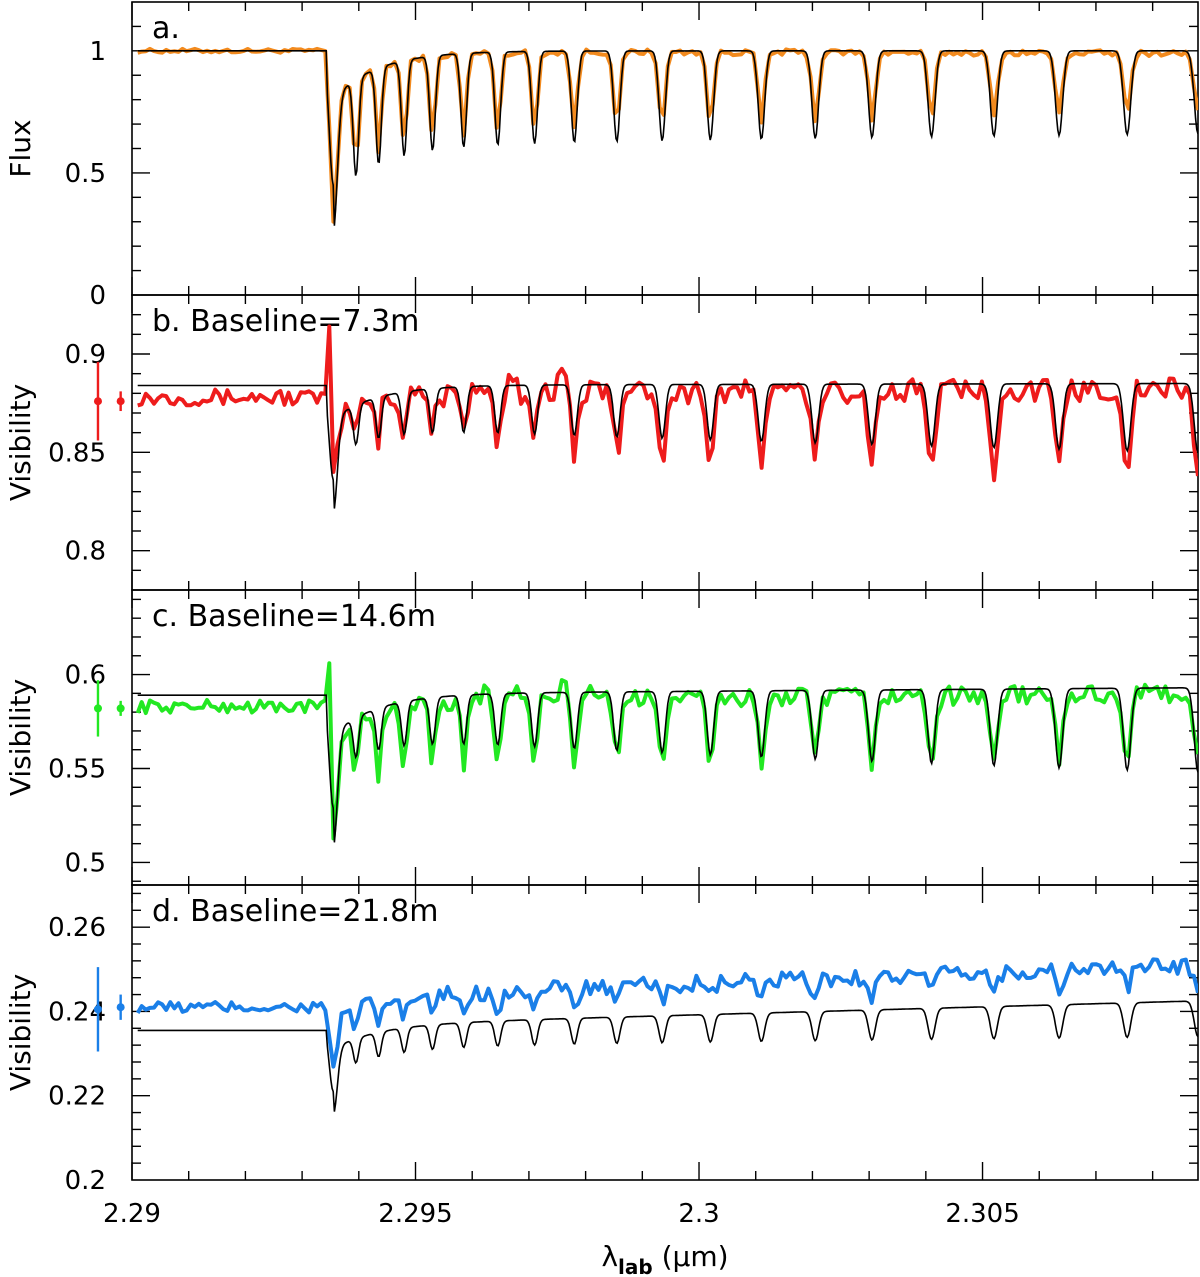 This screenshot has height=1277, width=1200. Describe the element at coordinates (982, 1214) in the screenshot. I see `xtick-label: 2.305` at that location.